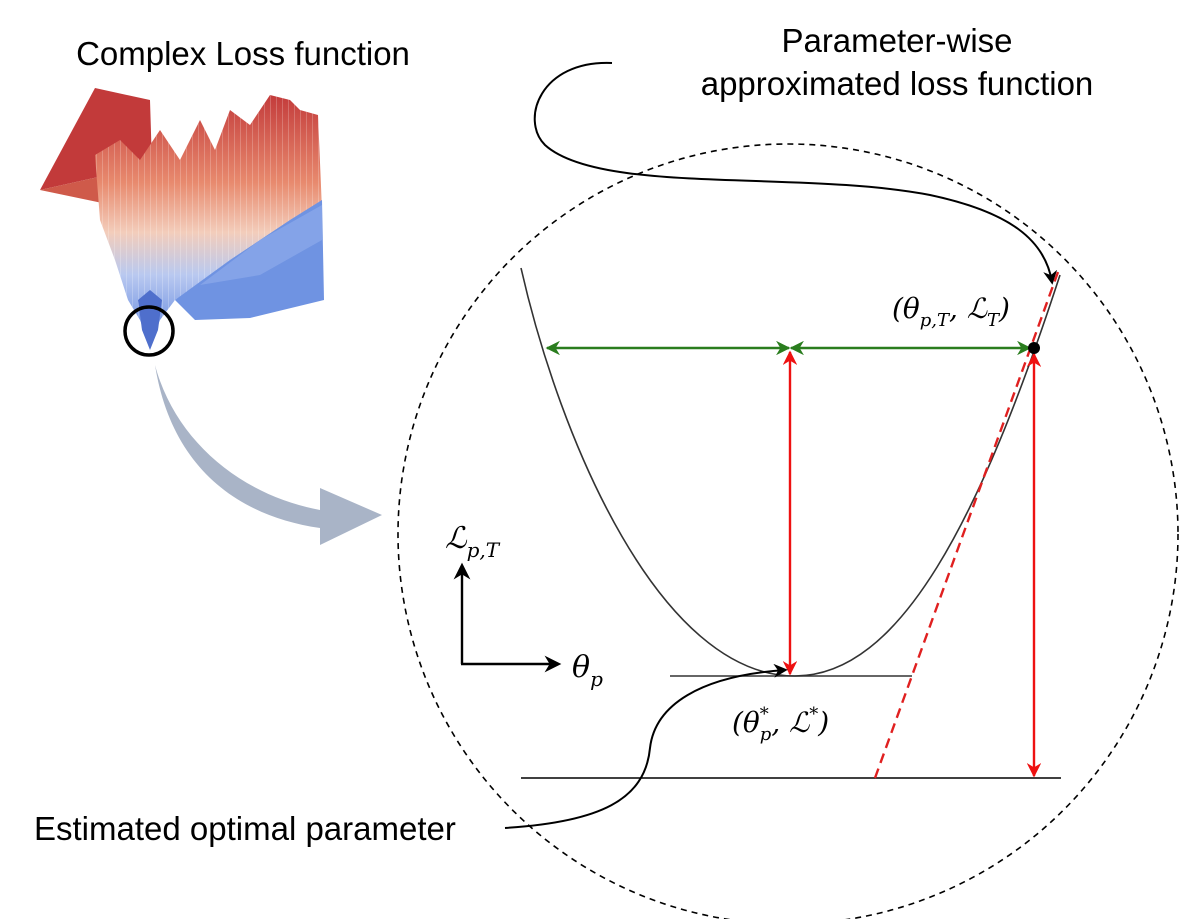  Describe the element at coordinates (780, 724) in the screenshot. I see `optimal-point-label: (θ* p, ℒ*)` at that location.